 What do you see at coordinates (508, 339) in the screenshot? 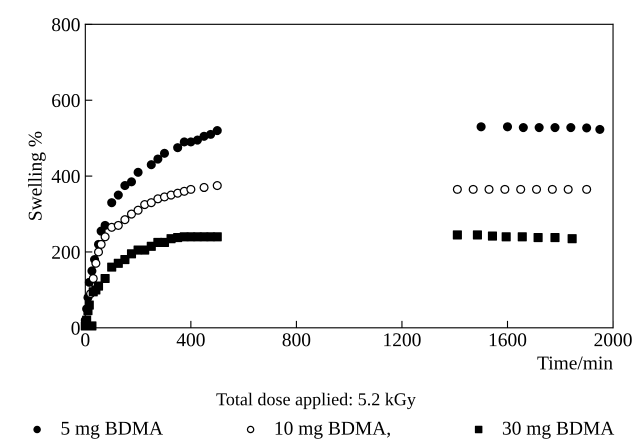
I see `x-tick-label: 1600` at bounding box center [508, 339].